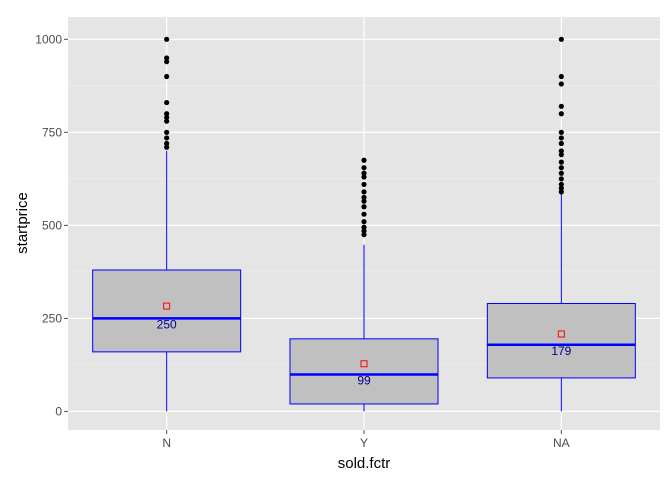 Image resolution: width=672 pixels, height=480 pixels. I want to click on x-axis-ticks: N Y NA, so click(366, 440).